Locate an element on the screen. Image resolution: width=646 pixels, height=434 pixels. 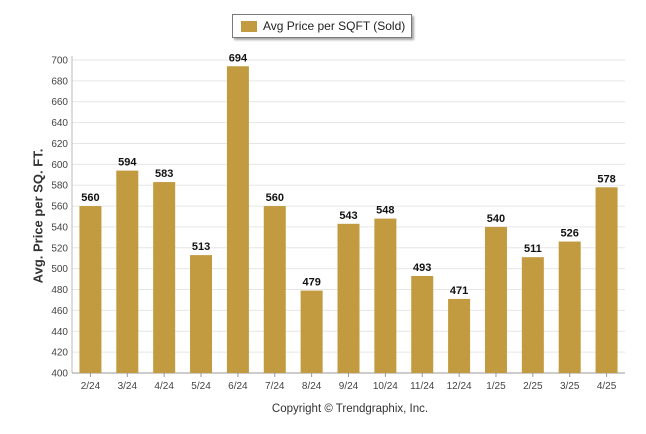
x-tick-label: 12/24 is located at coordinates (459, 386).